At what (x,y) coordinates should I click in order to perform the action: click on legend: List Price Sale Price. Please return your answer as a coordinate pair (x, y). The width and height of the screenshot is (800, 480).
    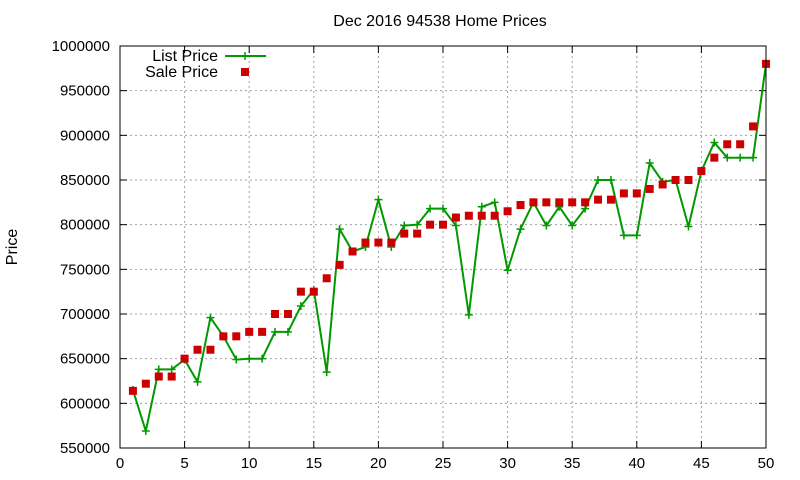
    Looking at the image, I should click on (205, 64).